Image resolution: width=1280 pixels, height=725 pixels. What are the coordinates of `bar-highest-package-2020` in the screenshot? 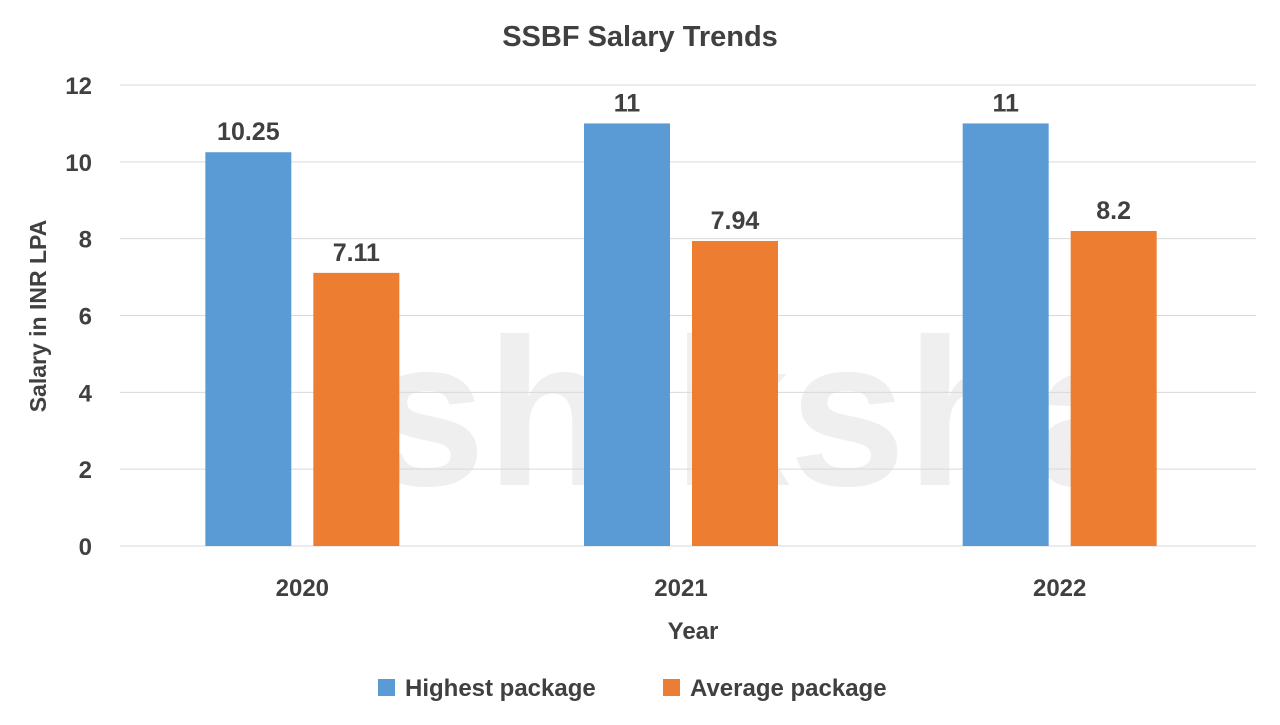 It's located at (248, 349).